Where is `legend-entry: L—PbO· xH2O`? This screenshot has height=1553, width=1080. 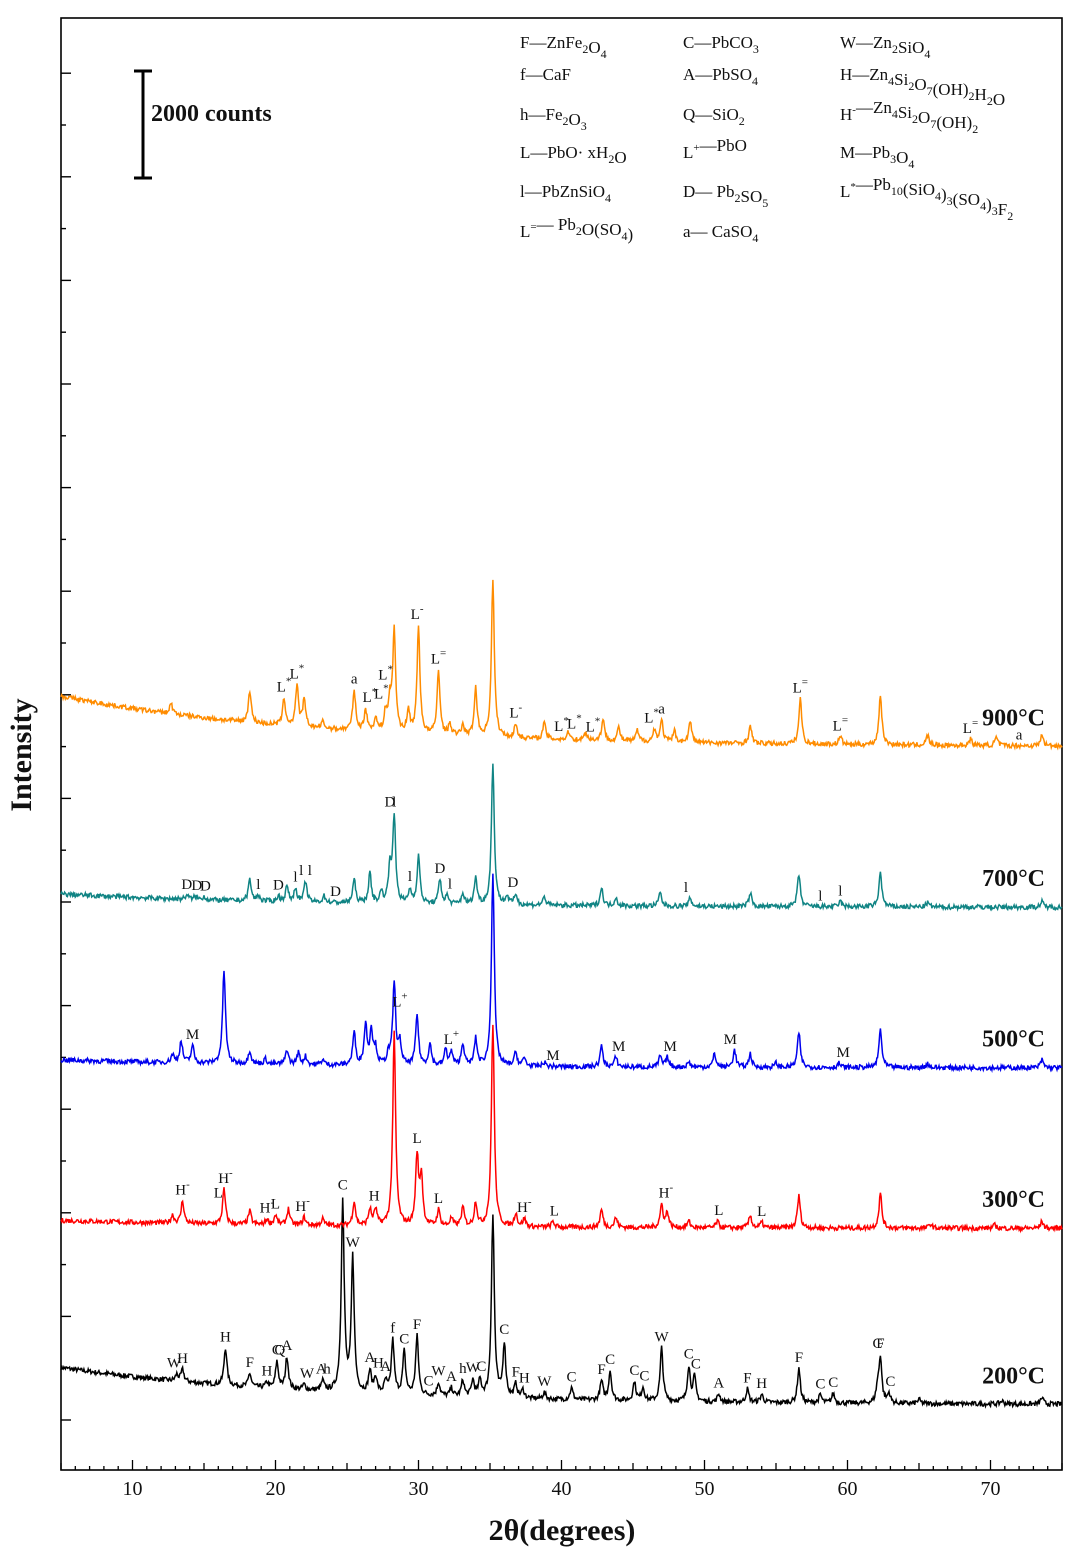 legend-entry: L—PbO· xH2O is located at coordinates (573, 155).